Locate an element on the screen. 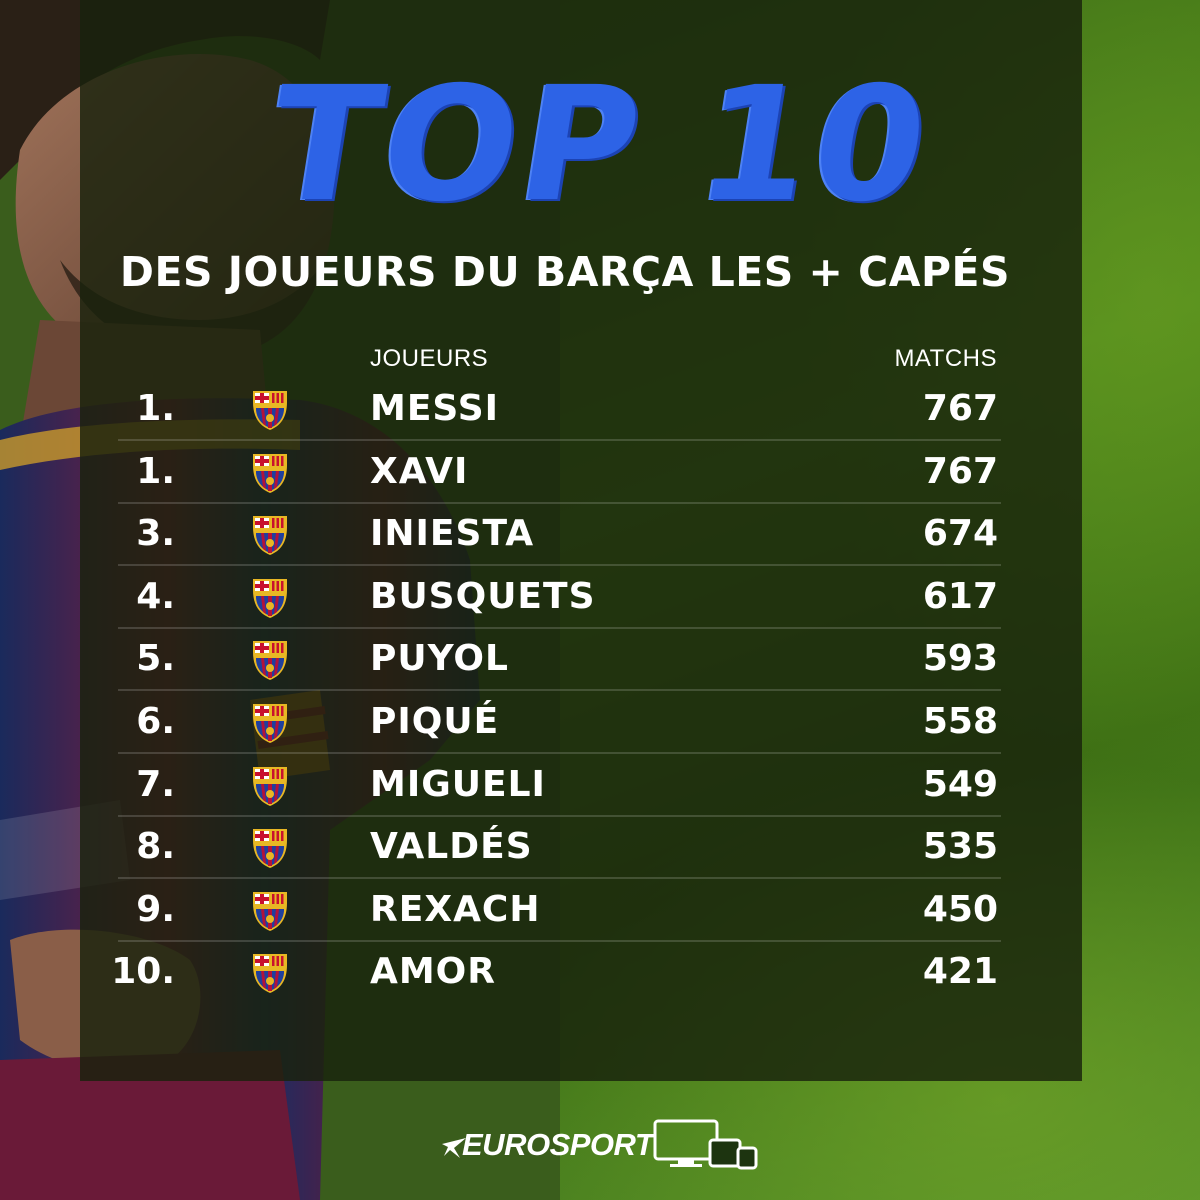 The width and height of the screenshot is (1200, 1200). table-row: 1. MESSI 767 is located at coordinates (600, 410).